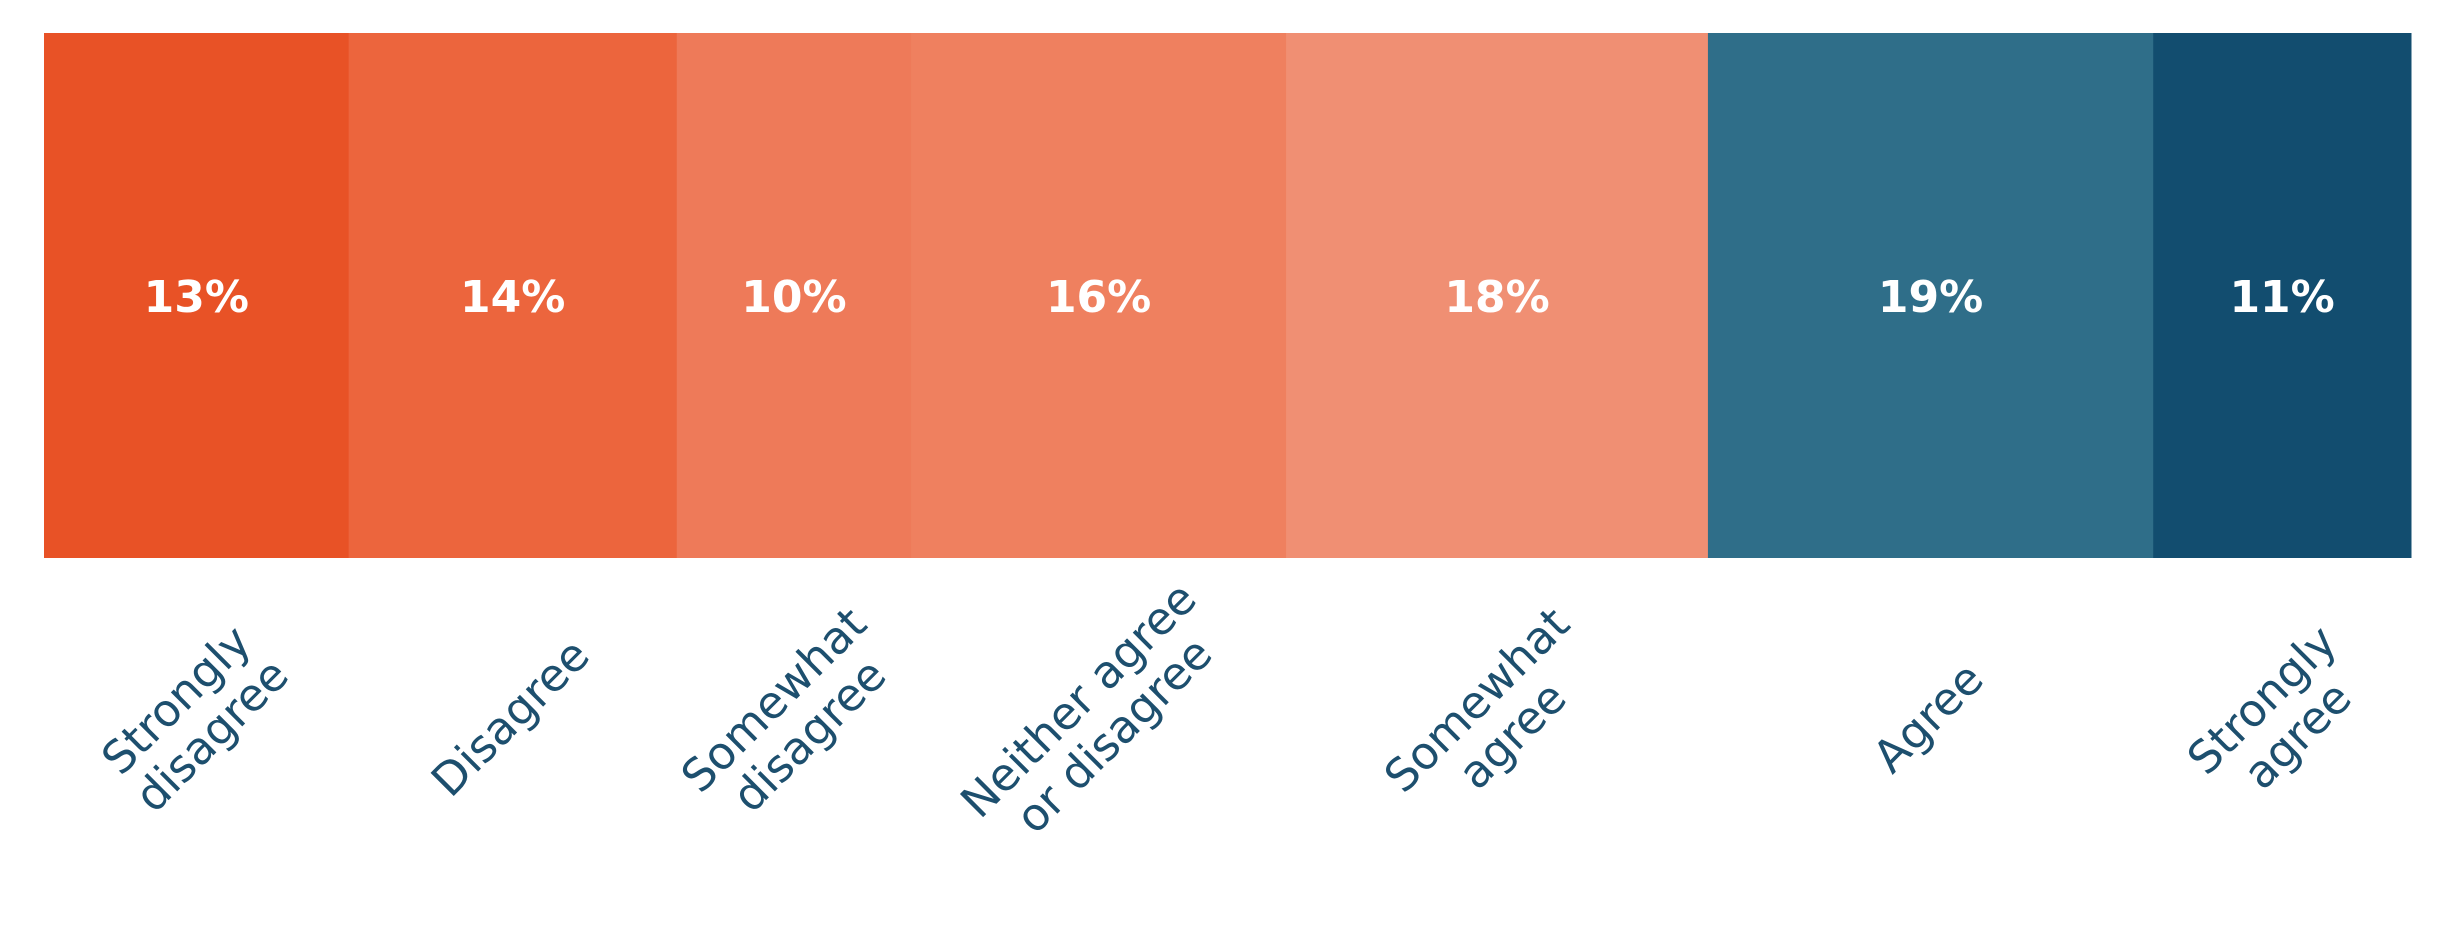 The height and width of the screenshot is (946, 2443). What do you see at coordinates (1239, 297) in the screenshot?
I see `value-labels: 13% 14% 10% 16% 18% 19% 11%` at bounding box center [1239, 297].